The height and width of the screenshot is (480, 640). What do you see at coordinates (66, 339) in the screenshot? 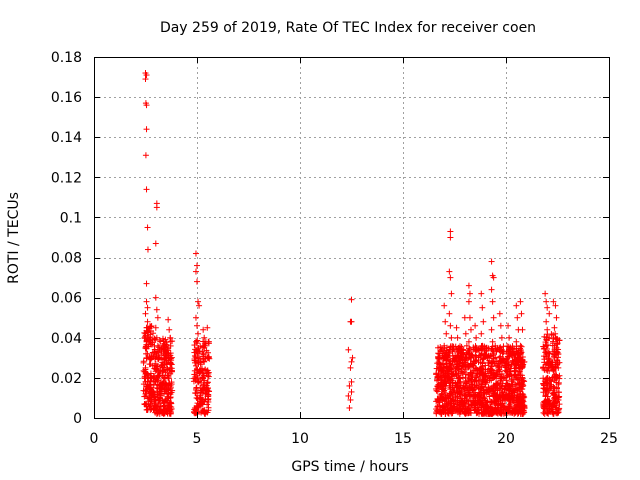
I see `y-tick-label: 0.04` at bounding box center [66, 339].